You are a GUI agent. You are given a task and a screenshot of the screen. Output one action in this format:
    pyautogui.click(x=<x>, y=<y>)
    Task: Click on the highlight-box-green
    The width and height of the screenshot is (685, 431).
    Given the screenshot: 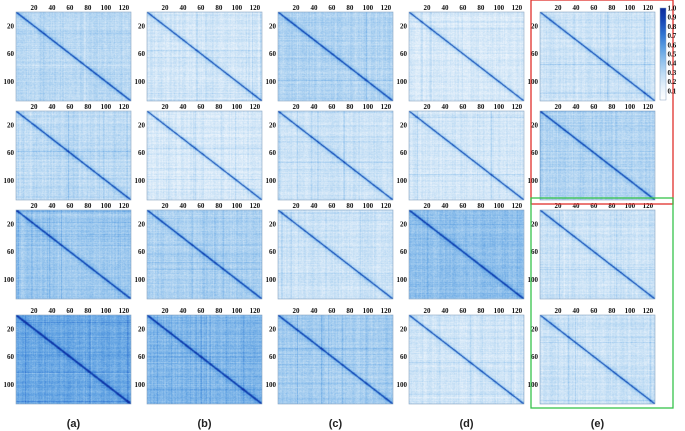 What is the action you would take?
    pyautogui.click(x=602, y=303)
    